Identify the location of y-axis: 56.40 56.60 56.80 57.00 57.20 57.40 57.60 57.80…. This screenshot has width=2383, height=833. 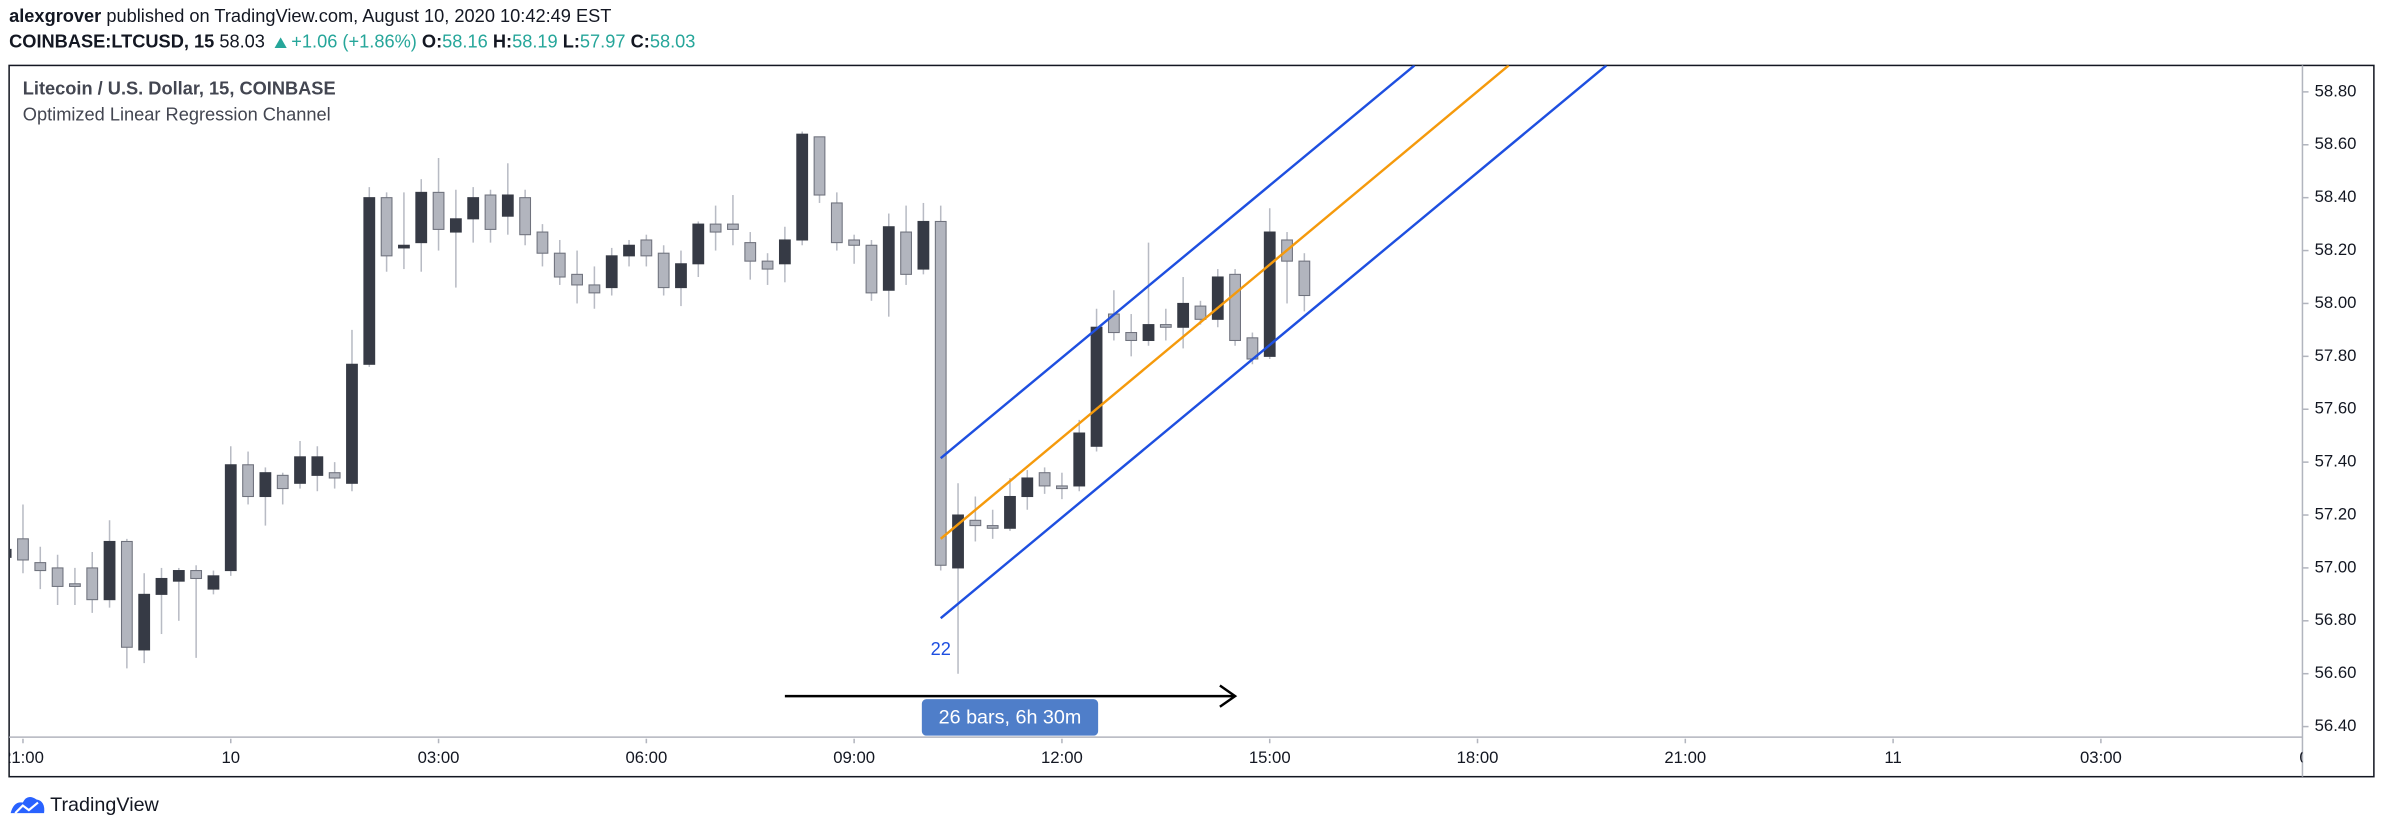
(2329, 408).